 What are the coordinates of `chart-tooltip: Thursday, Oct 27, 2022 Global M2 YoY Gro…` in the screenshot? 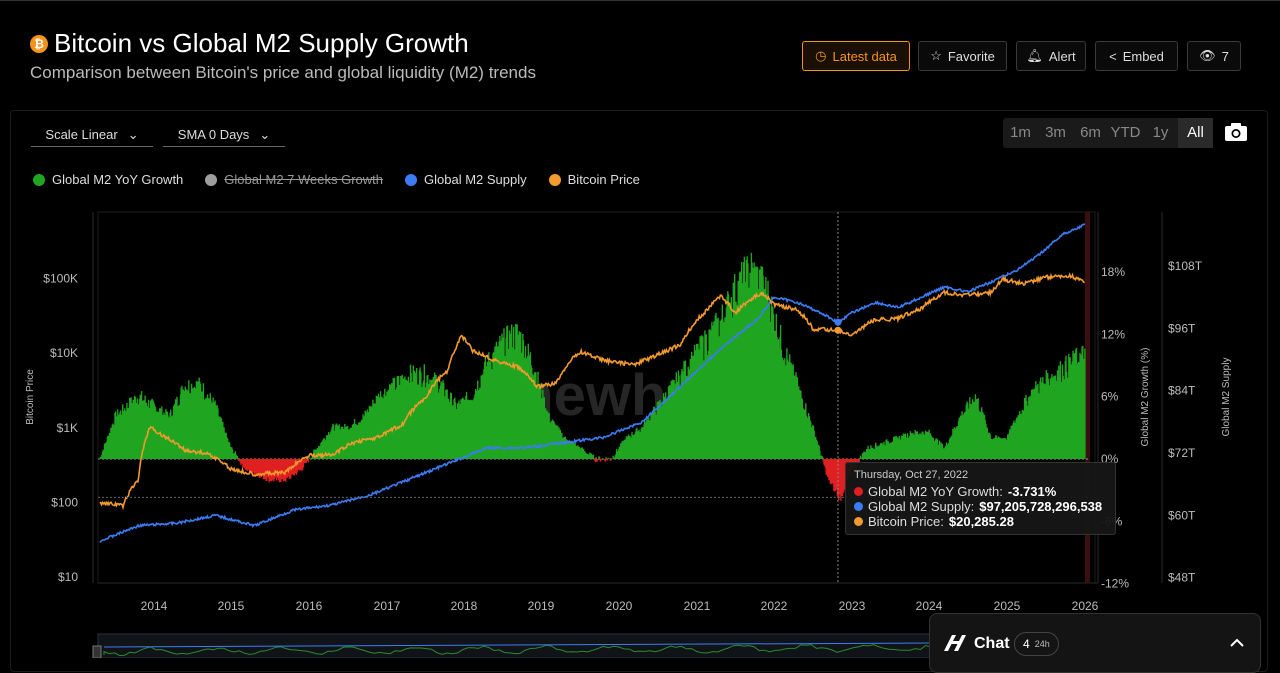 It's located at (980, 498).